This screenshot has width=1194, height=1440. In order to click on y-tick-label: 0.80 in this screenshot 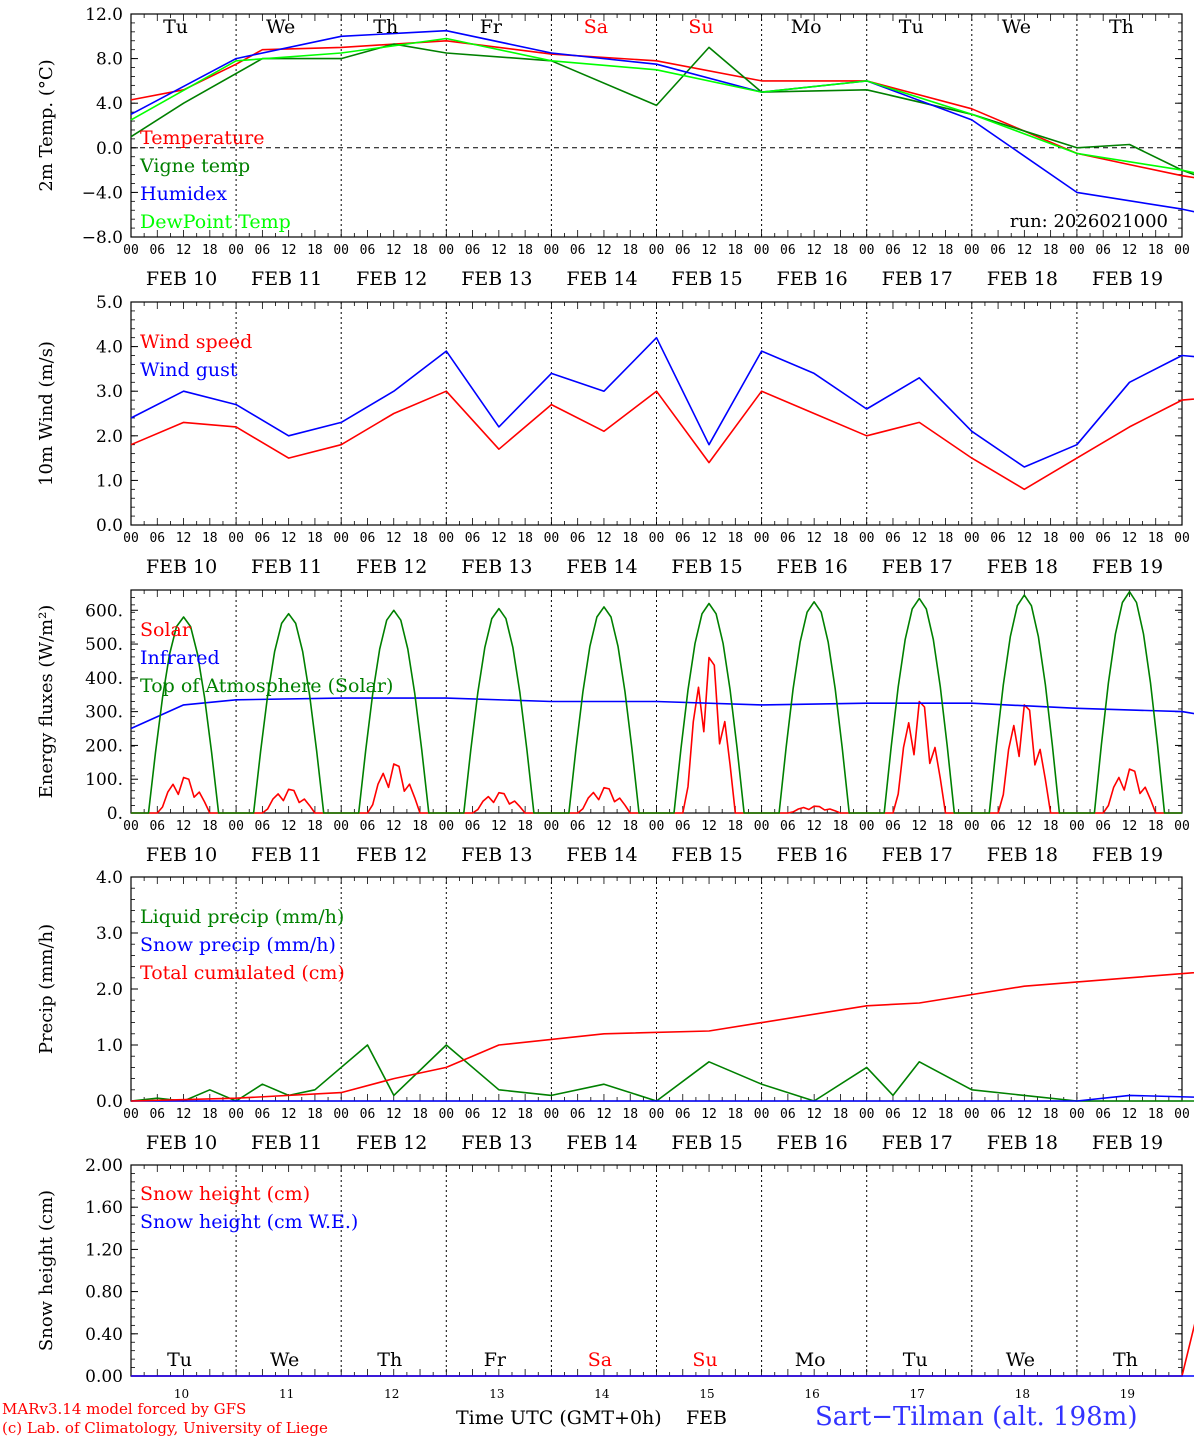, I will do `click(104, 1293)`.